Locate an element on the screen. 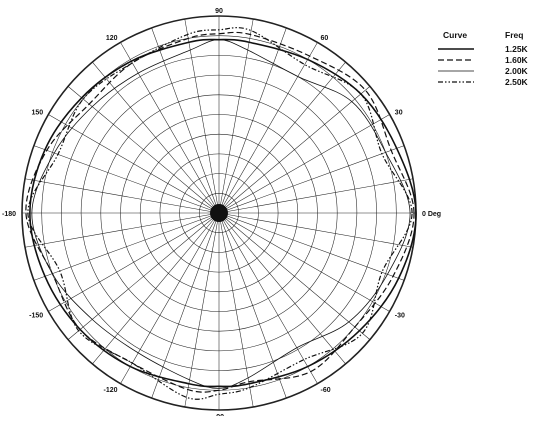 The height and width of the screenshot is (421, 536). angle-label: 150 is located at coordinates (38, 113).